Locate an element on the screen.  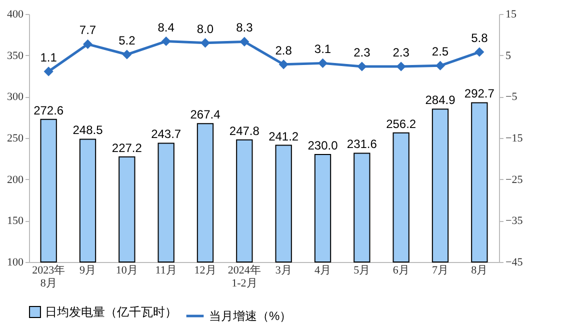
data-label: 231.6 is located at coordinates (362, 144).